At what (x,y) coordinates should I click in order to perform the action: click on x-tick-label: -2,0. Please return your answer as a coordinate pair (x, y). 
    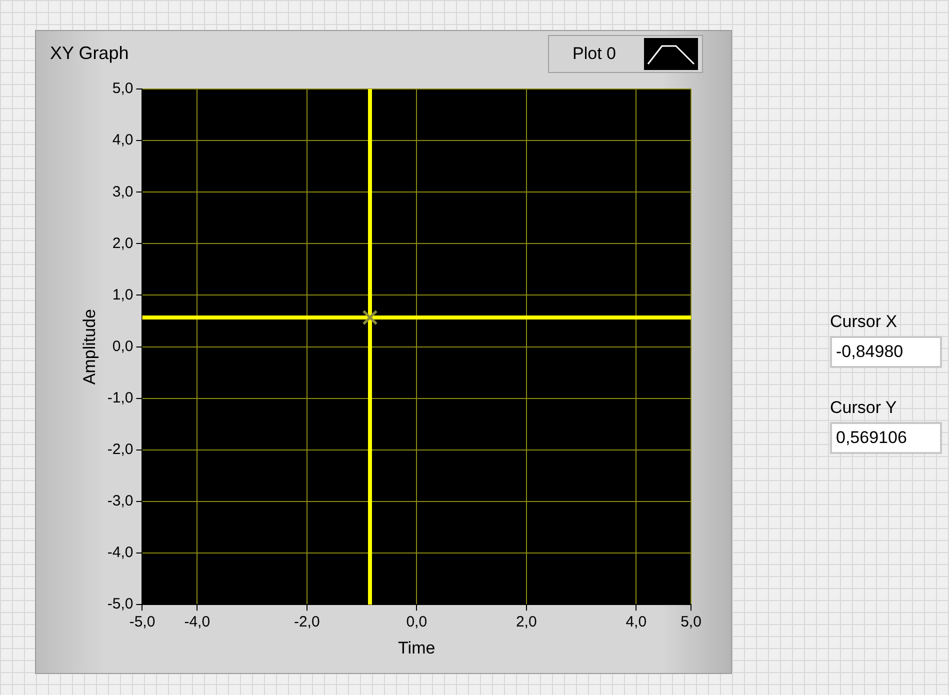
    Looking at the image, I should click on (307, 622).